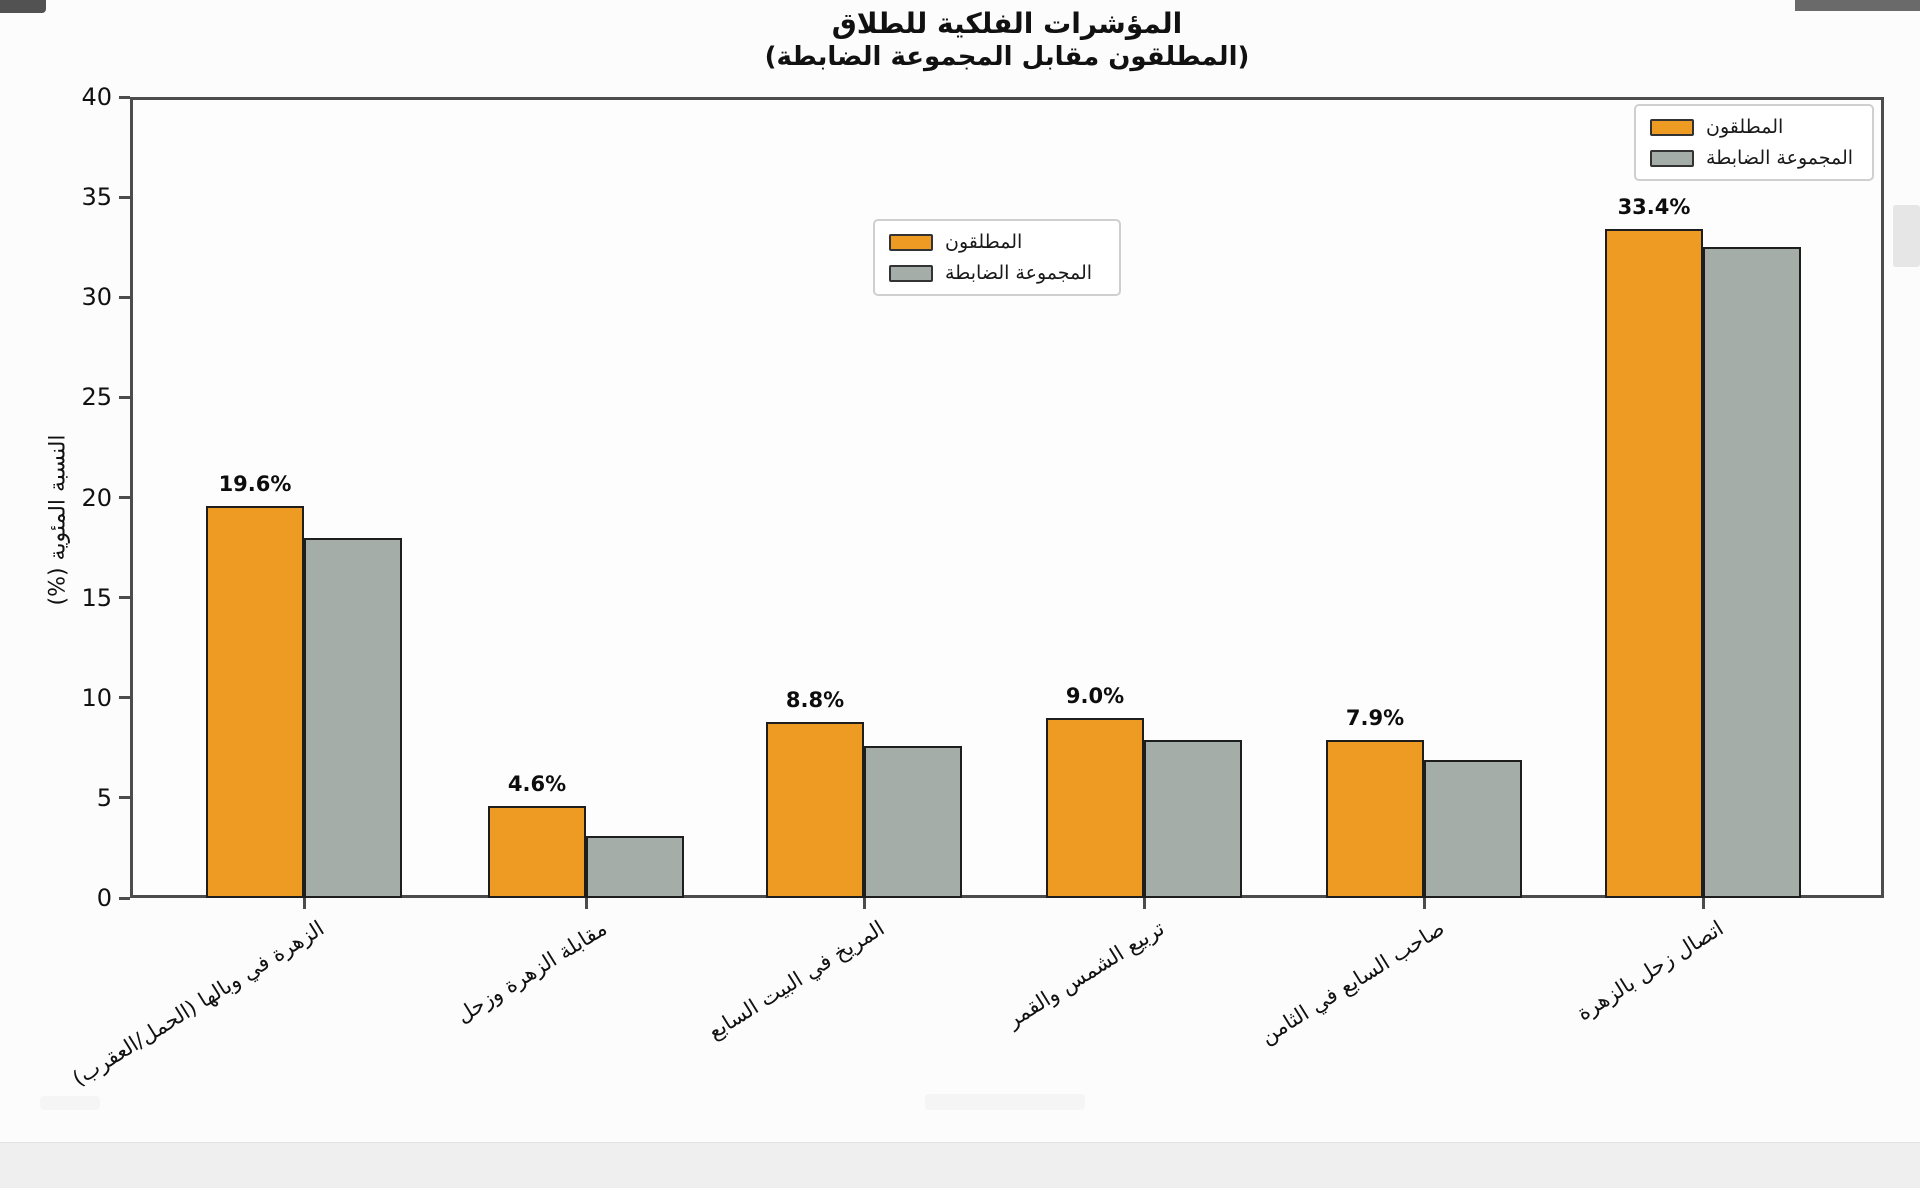  What do you see at coordinates (531, 972) in the screenshot?
I see `x-category-label-2: مقابلة الزهرة وزحل` at bounding box center [531, 972].